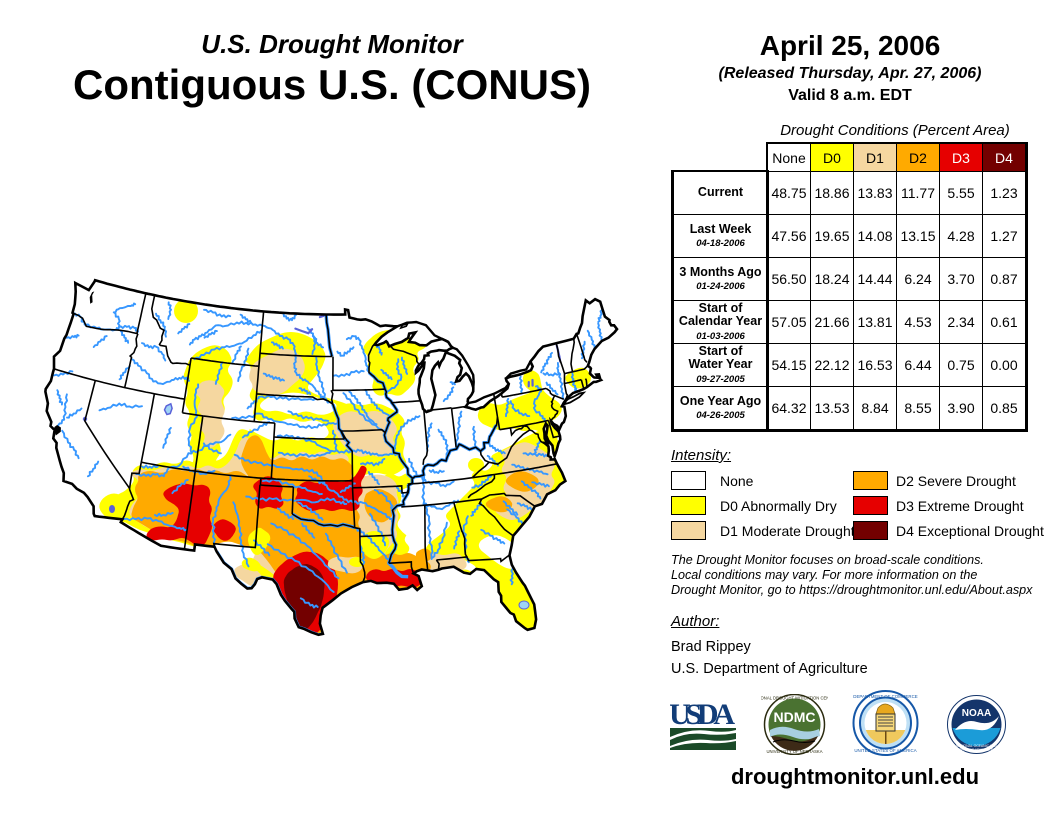  What do you see at coordinates (794, 751) in the screenshot?
I see `svg-text: UNIVERSITY OF NEBRASKA` at bounding box center [794, 751].